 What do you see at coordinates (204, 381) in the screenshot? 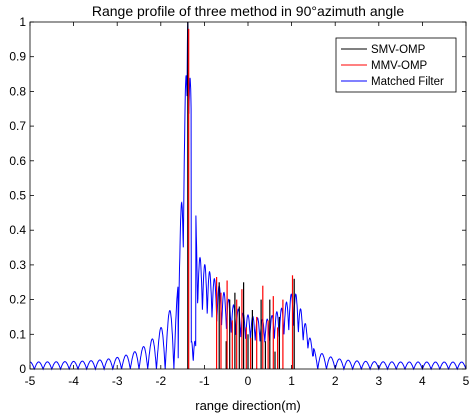
I see `x-tick-label-4: -1` at bounding box center [204, 381].